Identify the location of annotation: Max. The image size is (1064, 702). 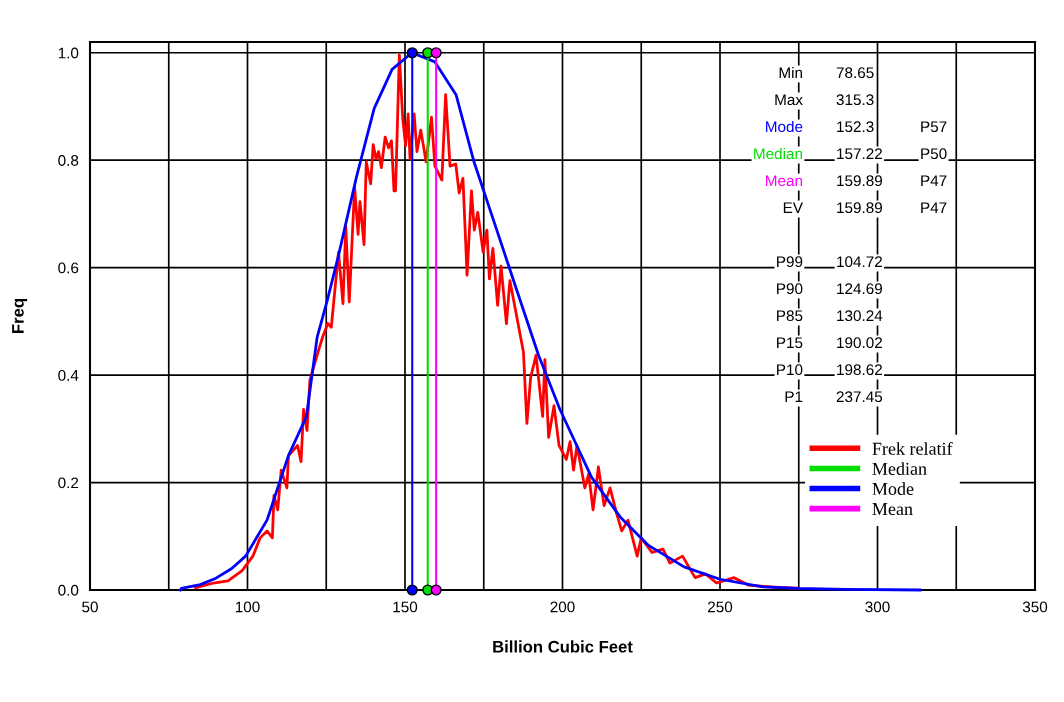
(789, 100).